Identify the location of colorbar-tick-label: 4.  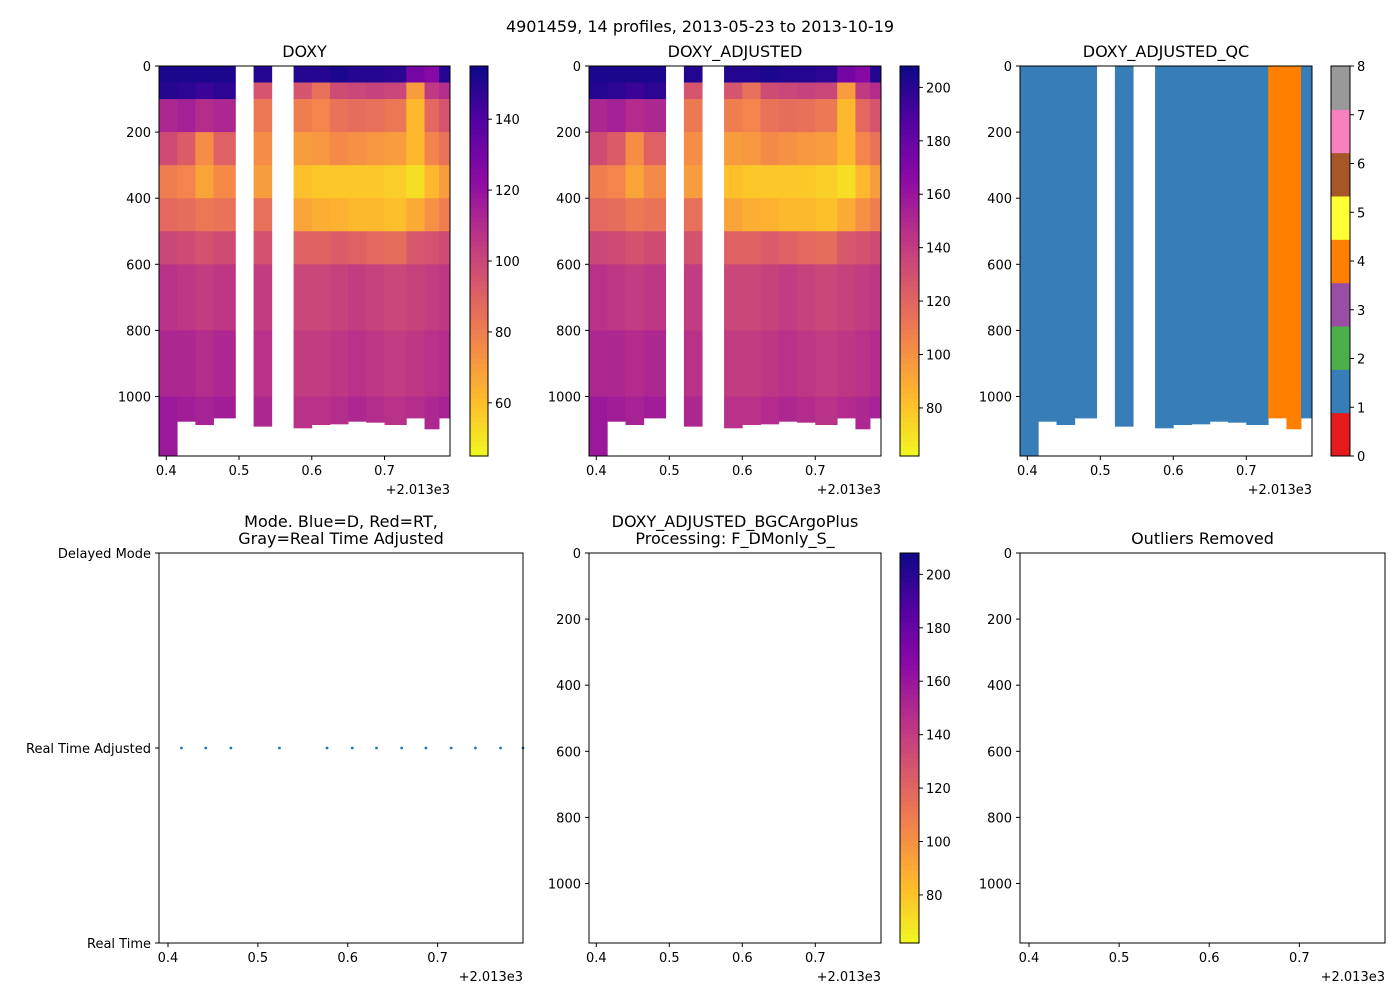
(1361, 262).